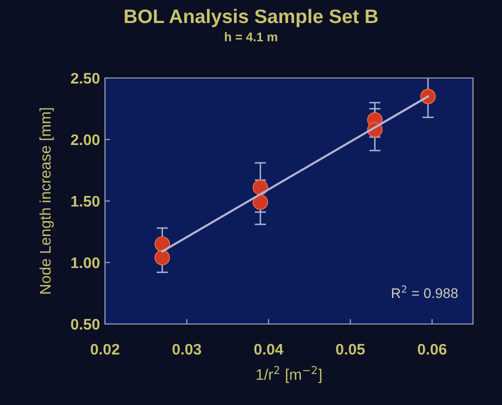 The image size is (502, 405). What do you see at coordinates (350, 349) in the screenshot?
I see `x-tick-label: 0.05` at bounding box center [350, 349].